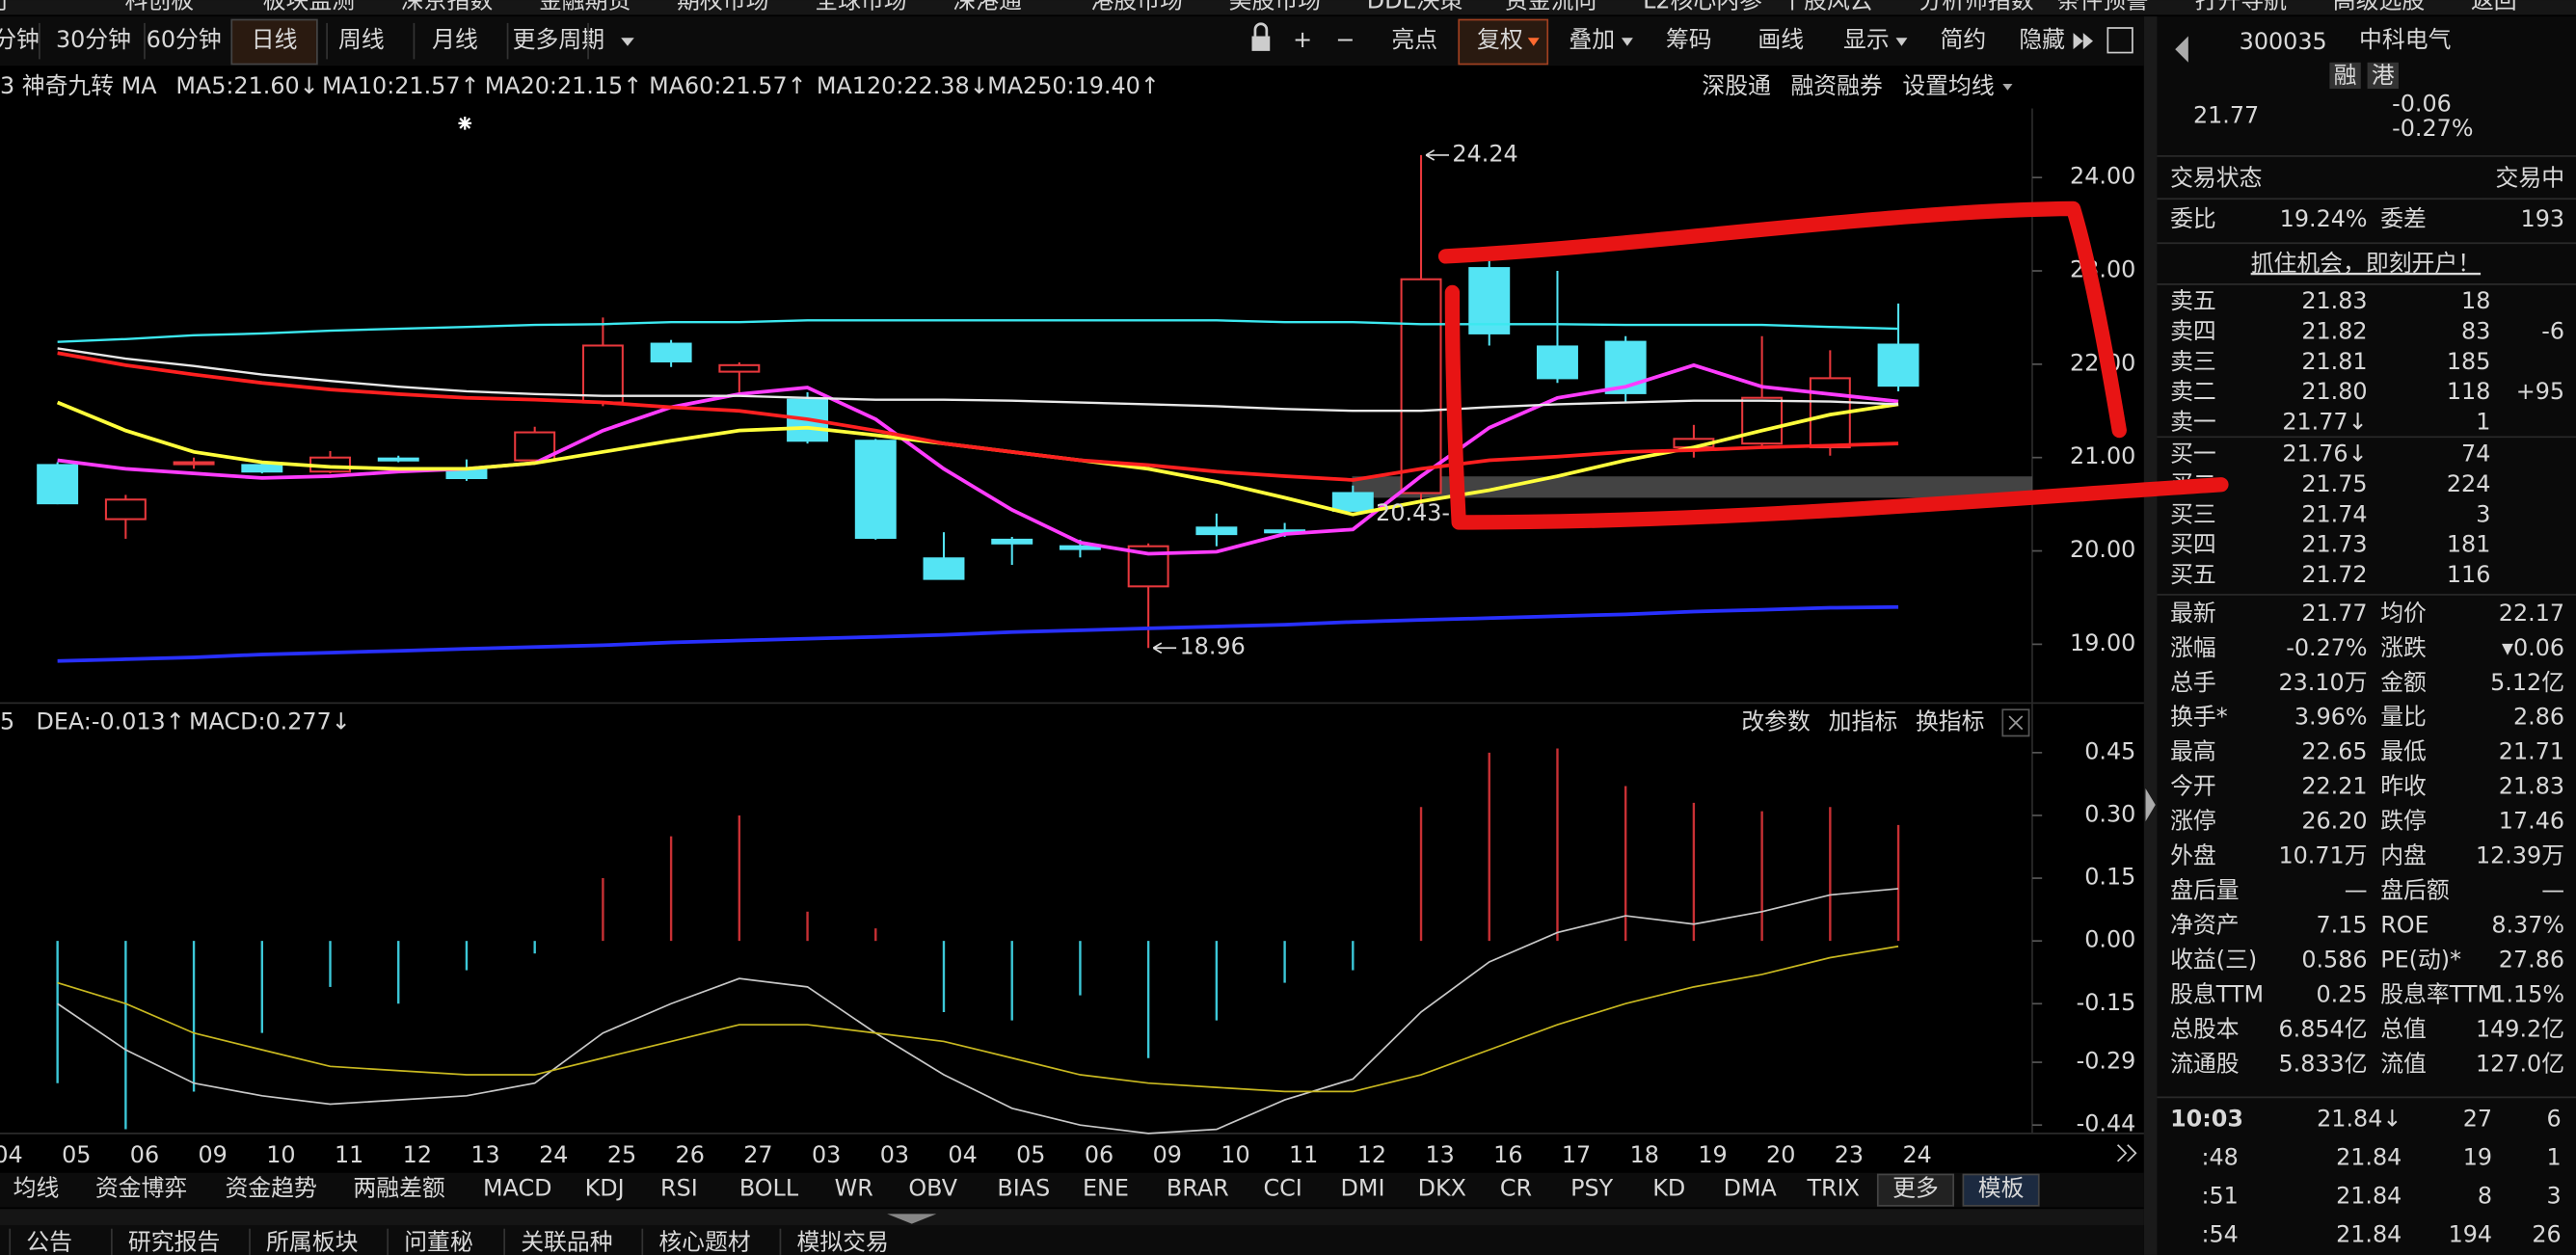 The width and height of the screenshot is (2576, 1255). I want to click on tick-price: 21.84, so click(2369, 1157).